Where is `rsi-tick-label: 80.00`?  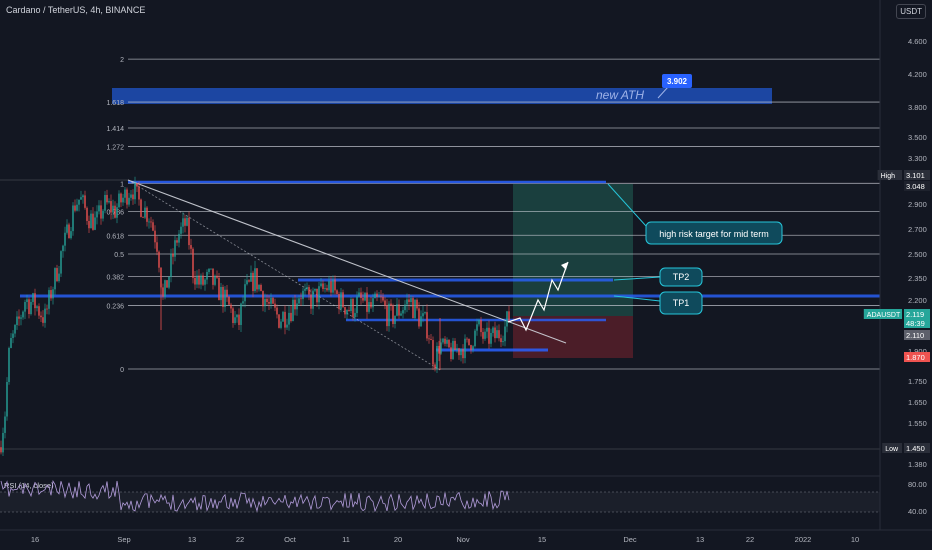 rsi-tick-label: 80.00 is located at coordinates (917, 484).